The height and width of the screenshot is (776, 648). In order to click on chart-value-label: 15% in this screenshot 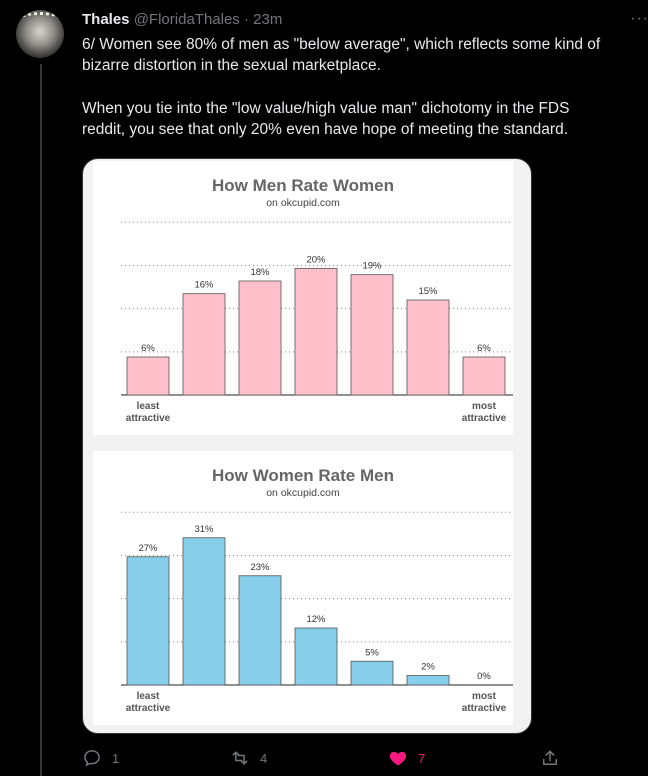, I will do `click(428, 291)`.